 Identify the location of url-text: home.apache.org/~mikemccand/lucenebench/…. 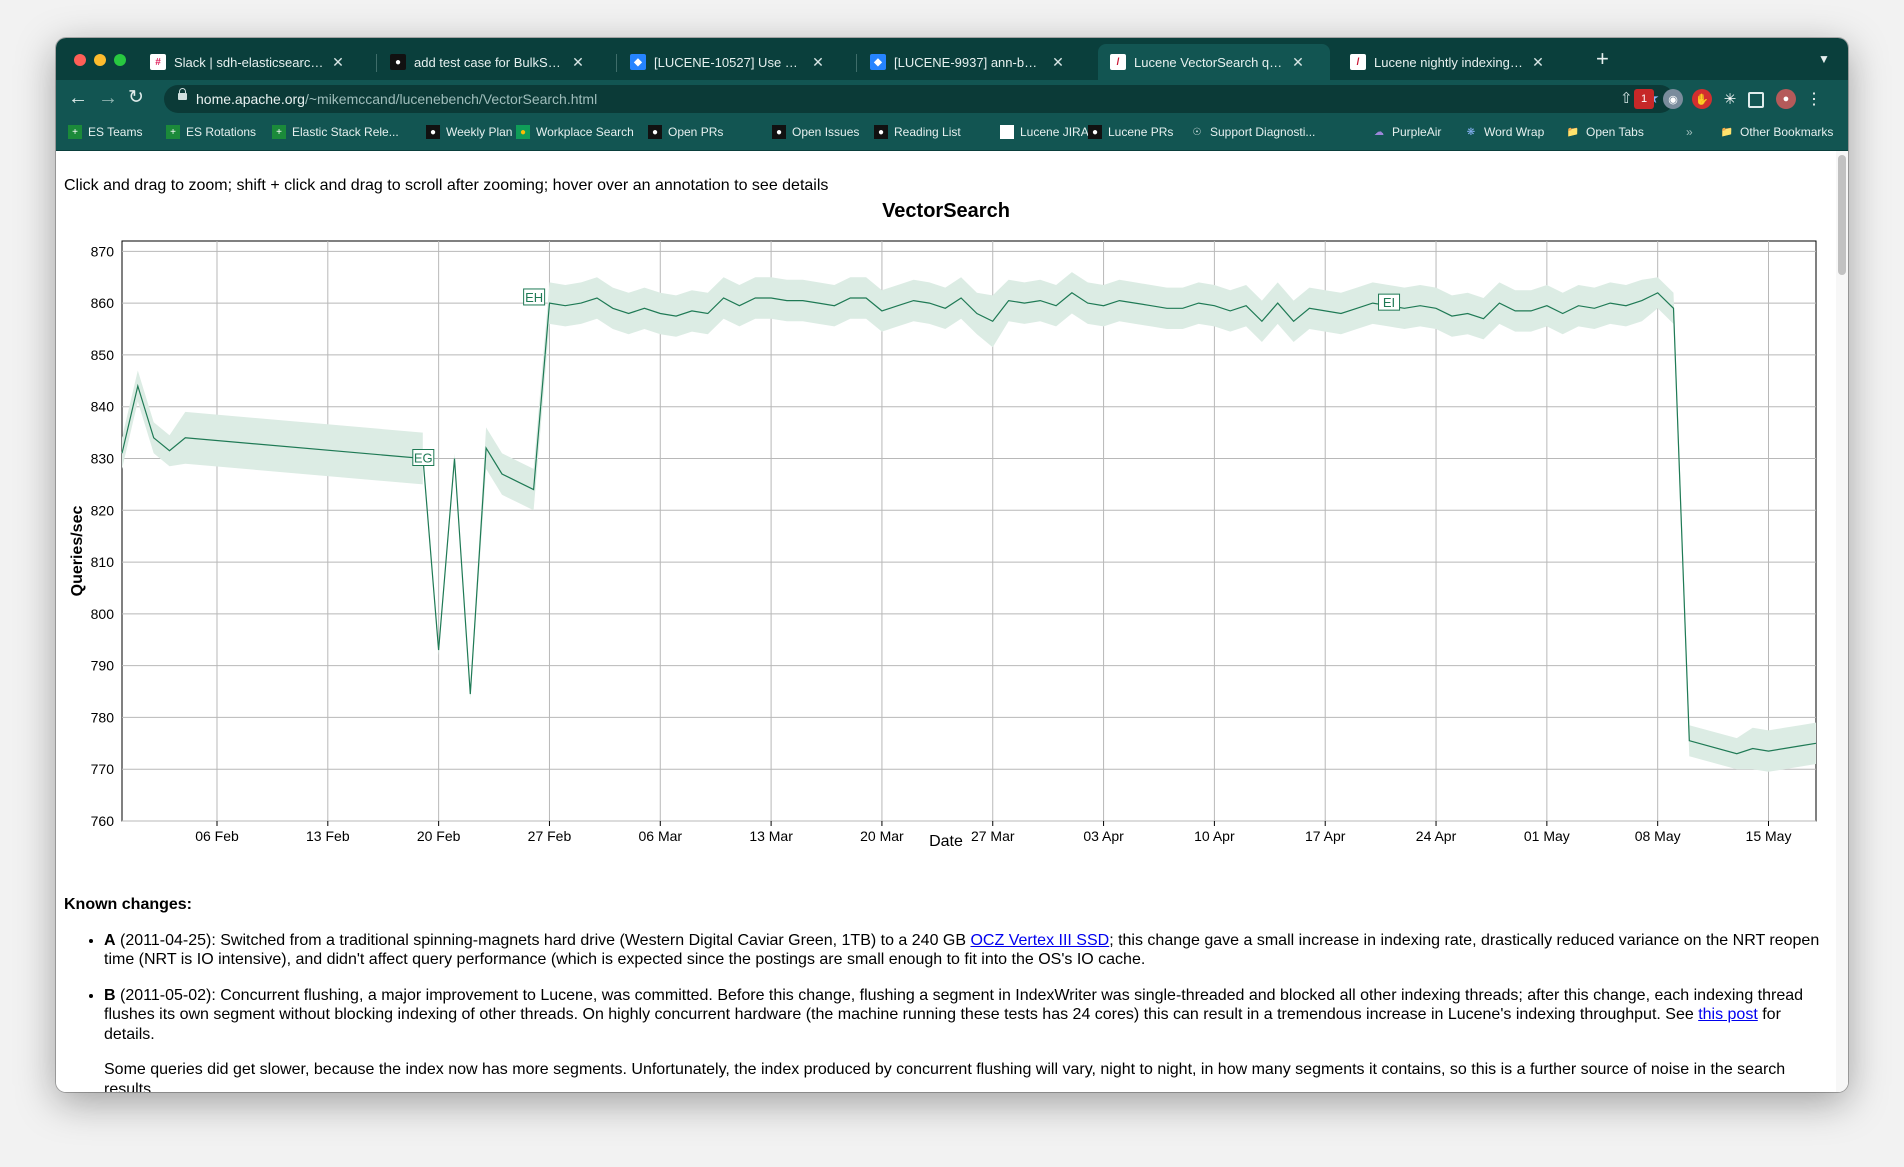
(397, 99).